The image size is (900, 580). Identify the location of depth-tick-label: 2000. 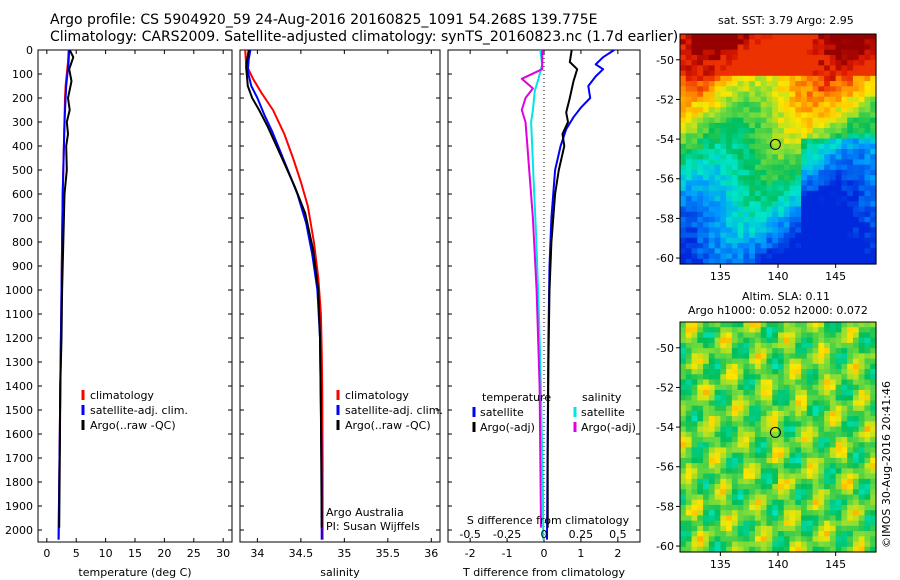
(19, 530).